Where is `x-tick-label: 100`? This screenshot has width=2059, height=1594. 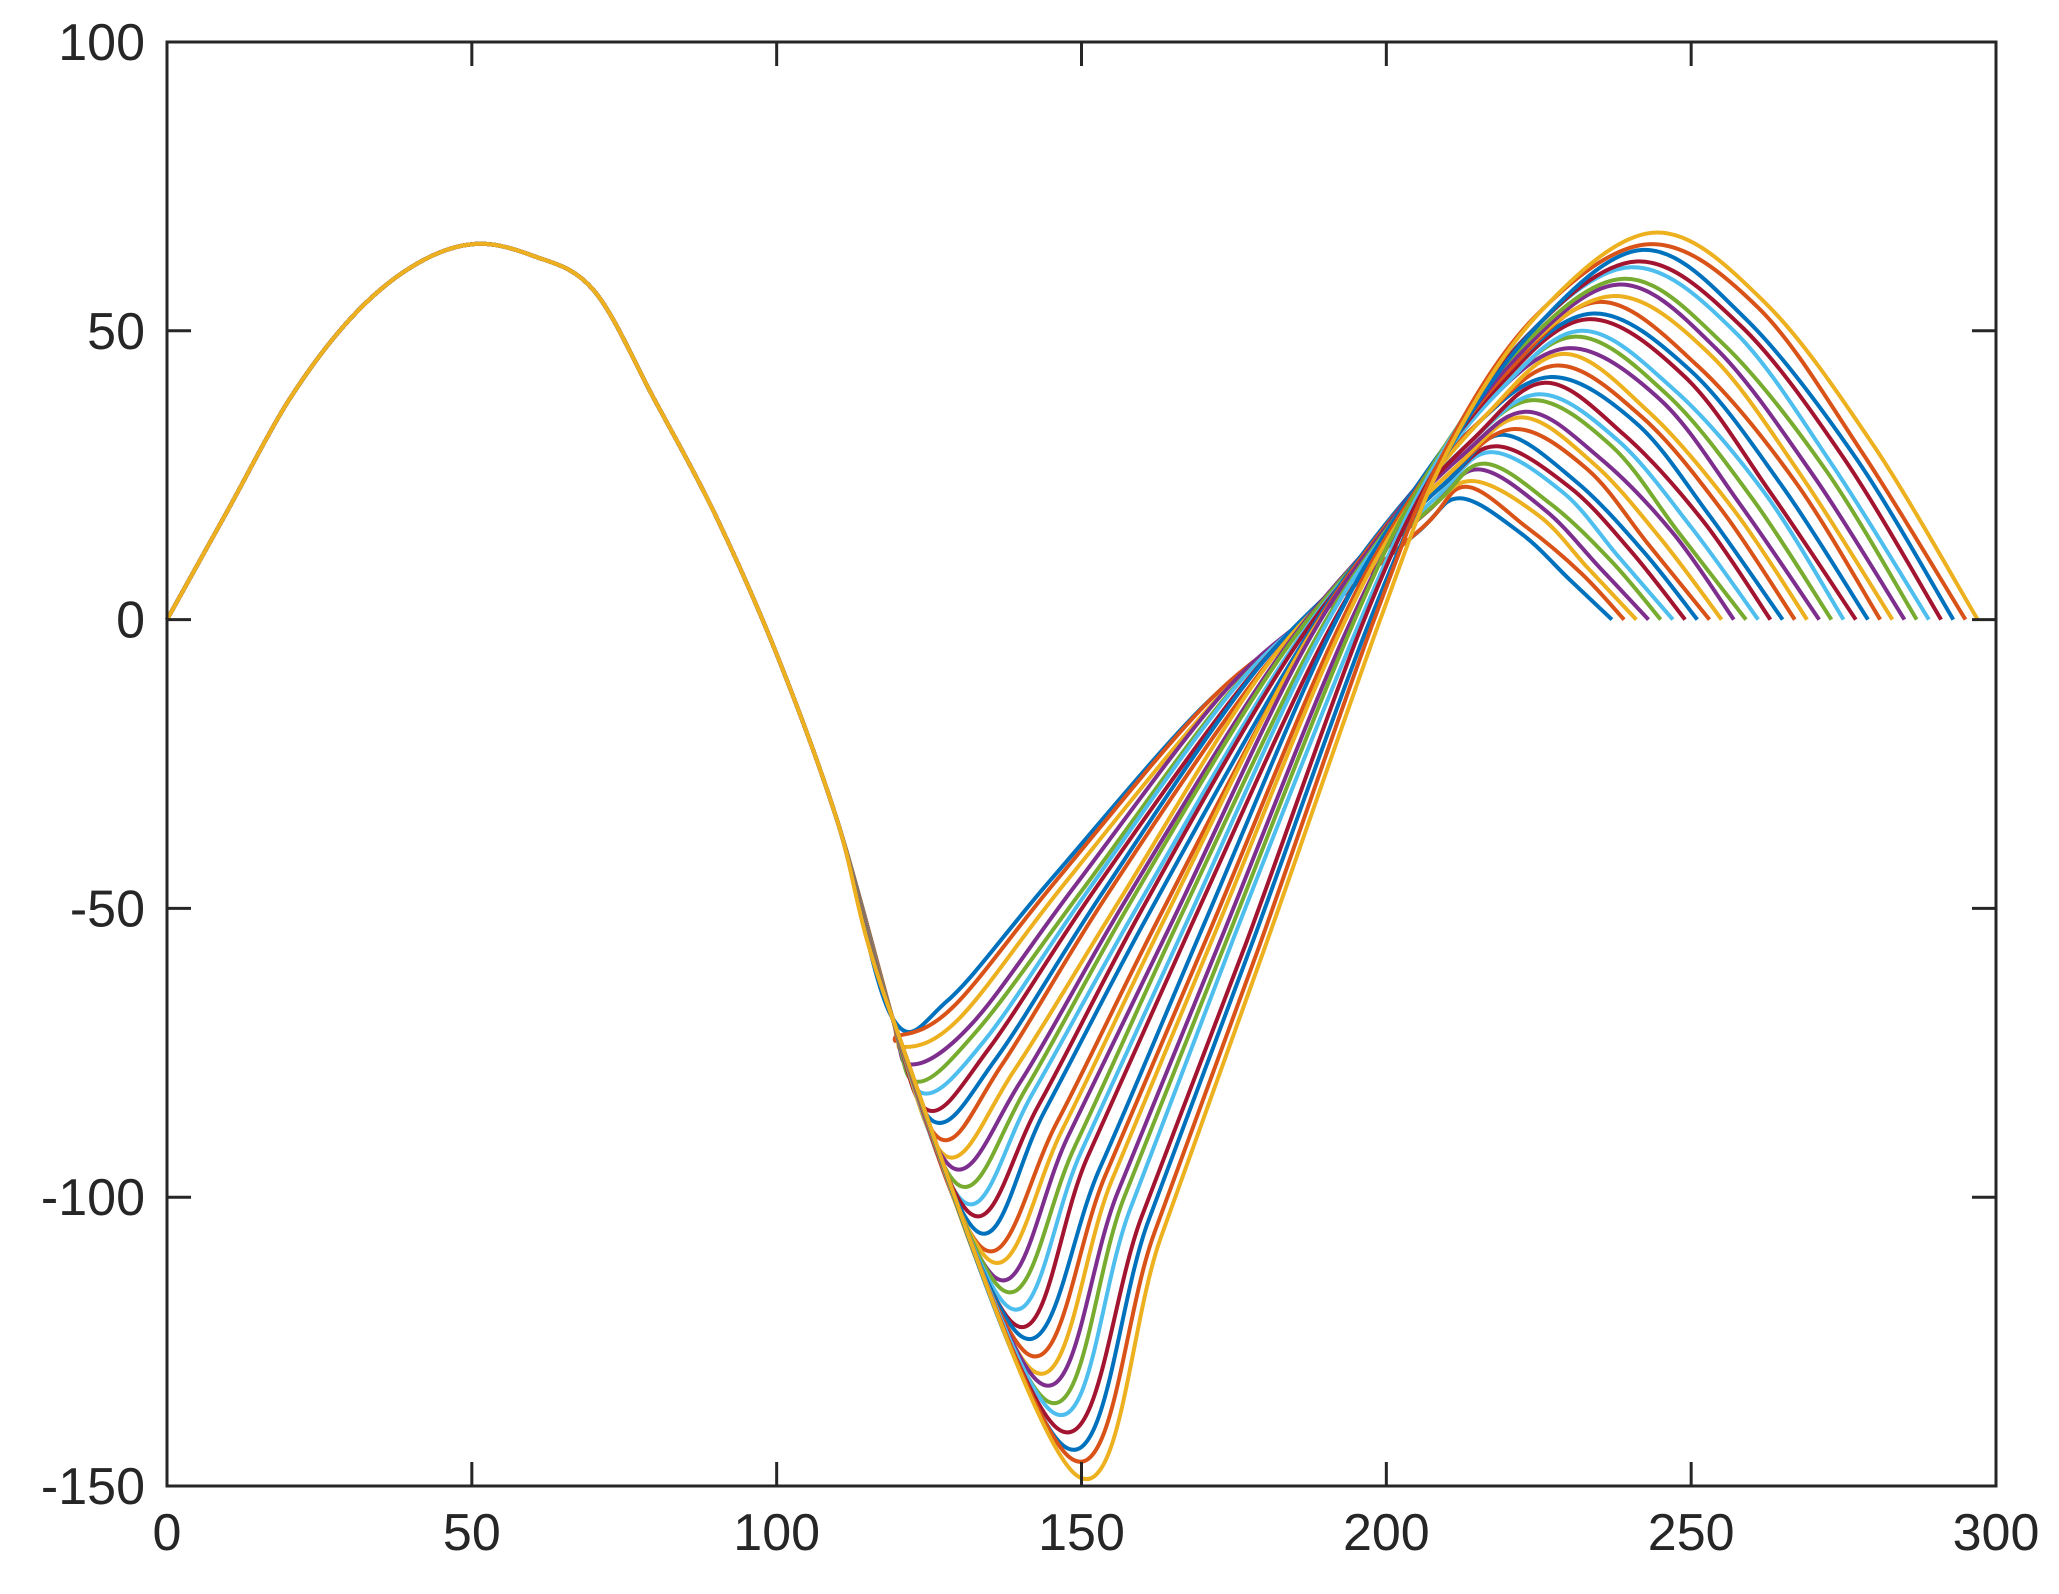 x-tick-label: 100 is located at coordinates (776, 1533).